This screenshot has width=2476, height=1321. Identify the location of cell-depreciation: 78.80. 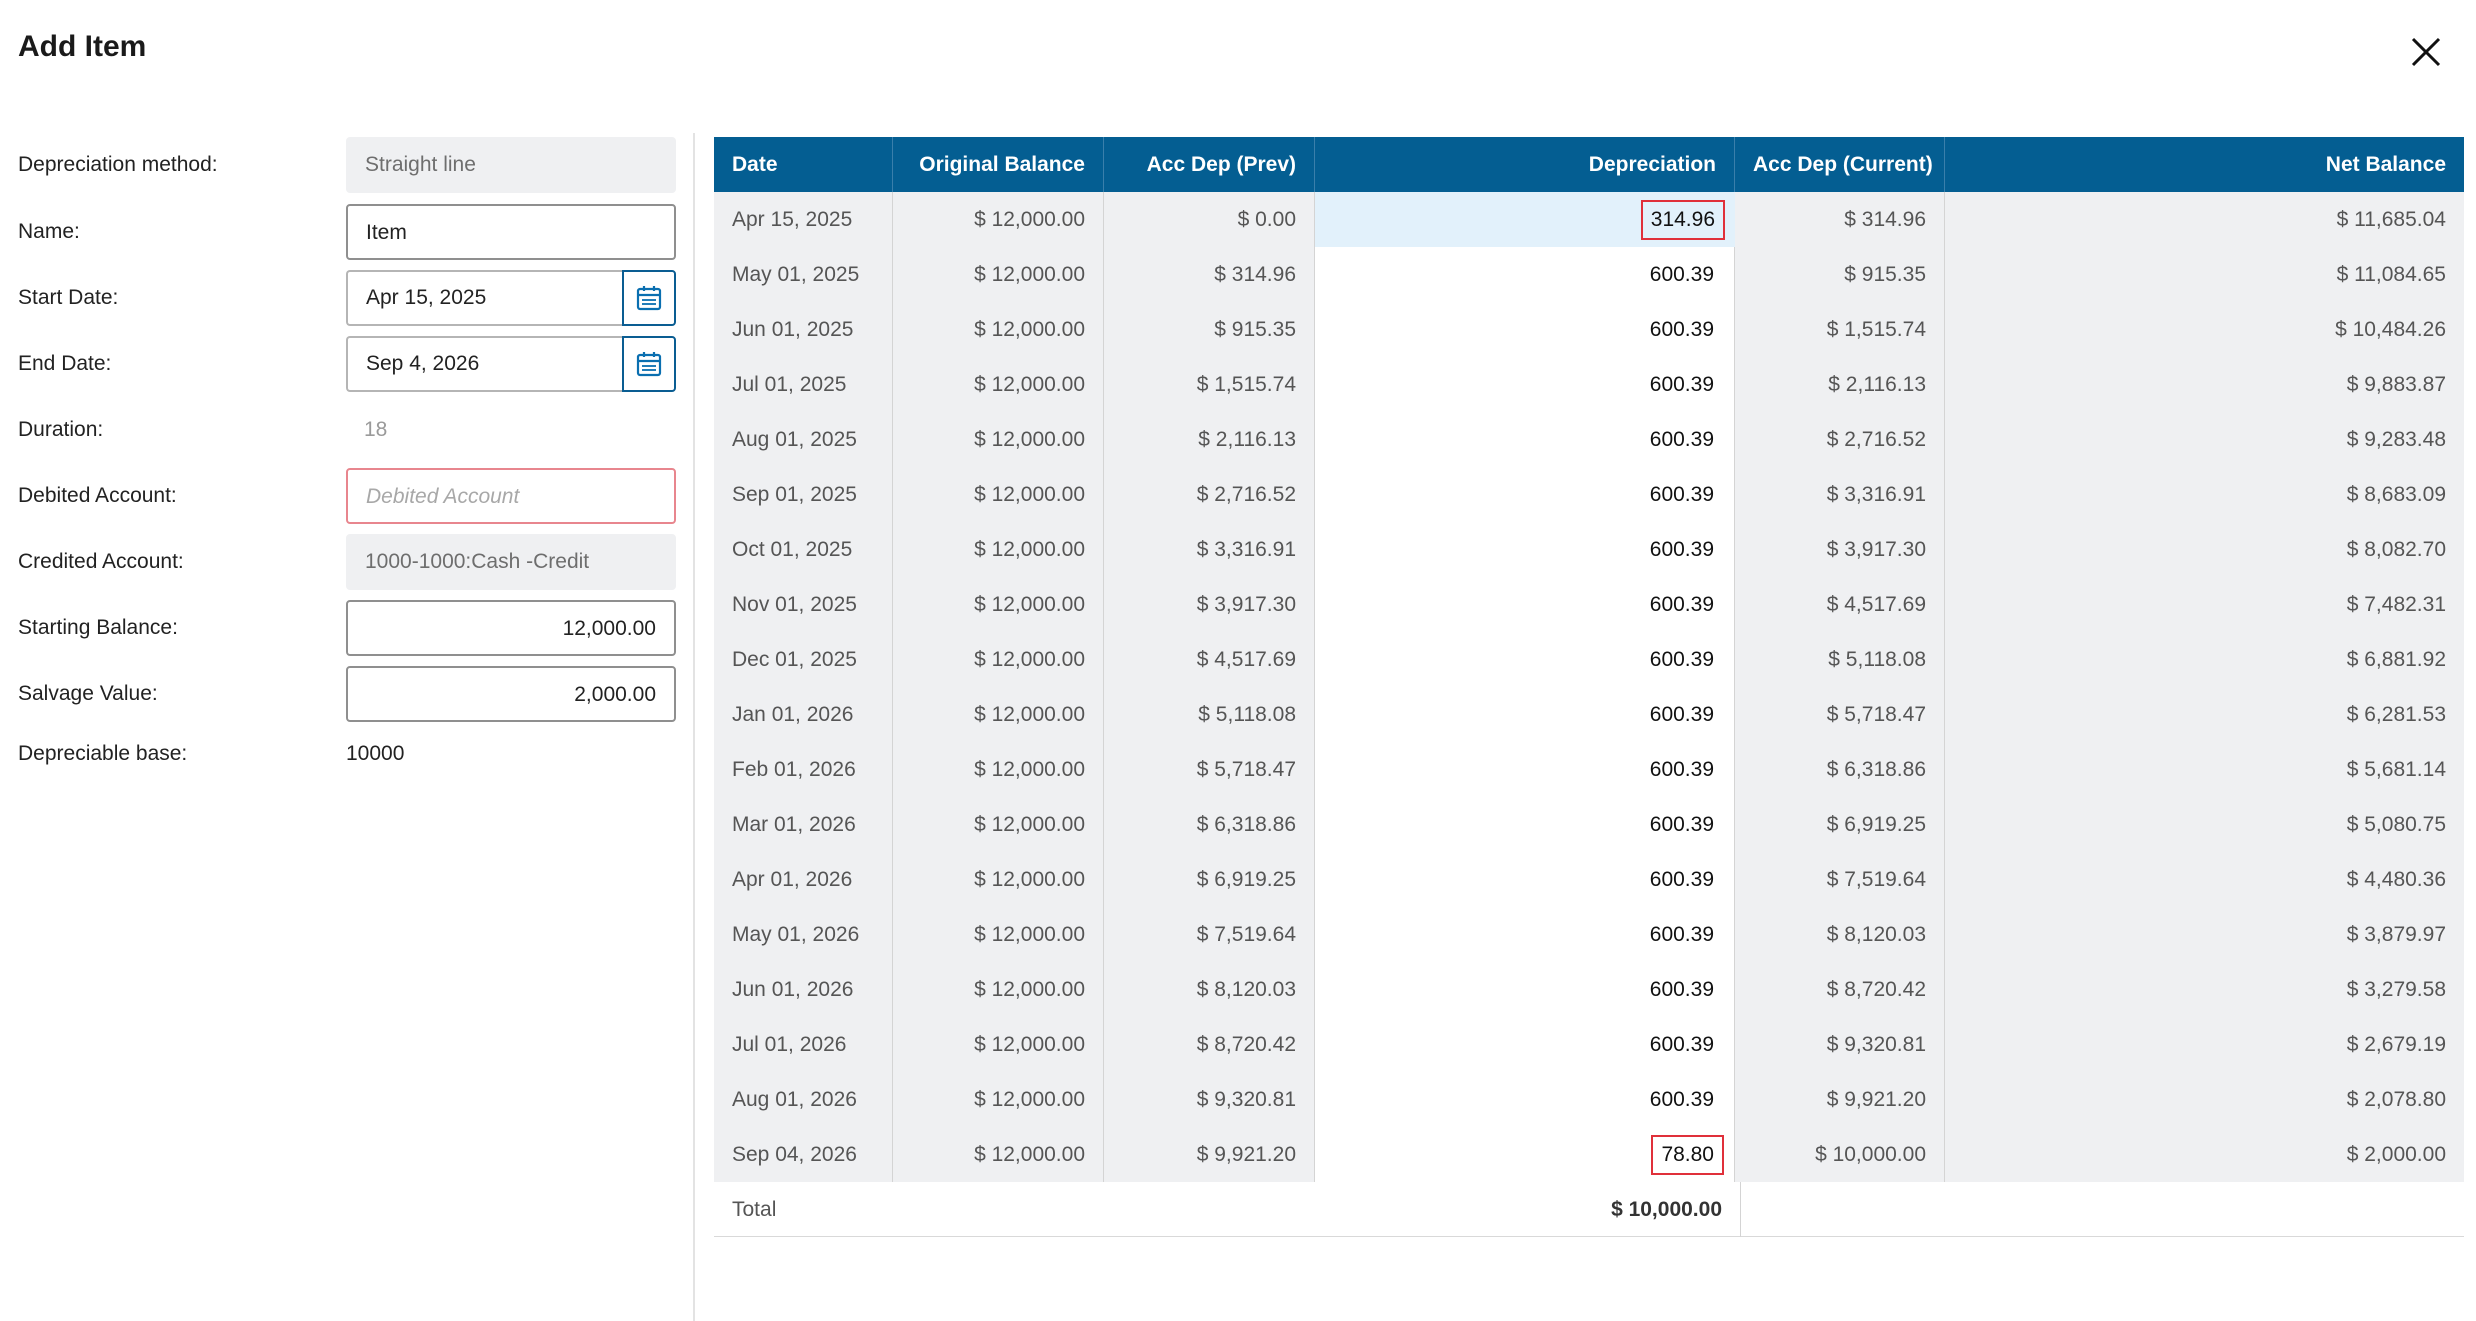
(1525, 1154).